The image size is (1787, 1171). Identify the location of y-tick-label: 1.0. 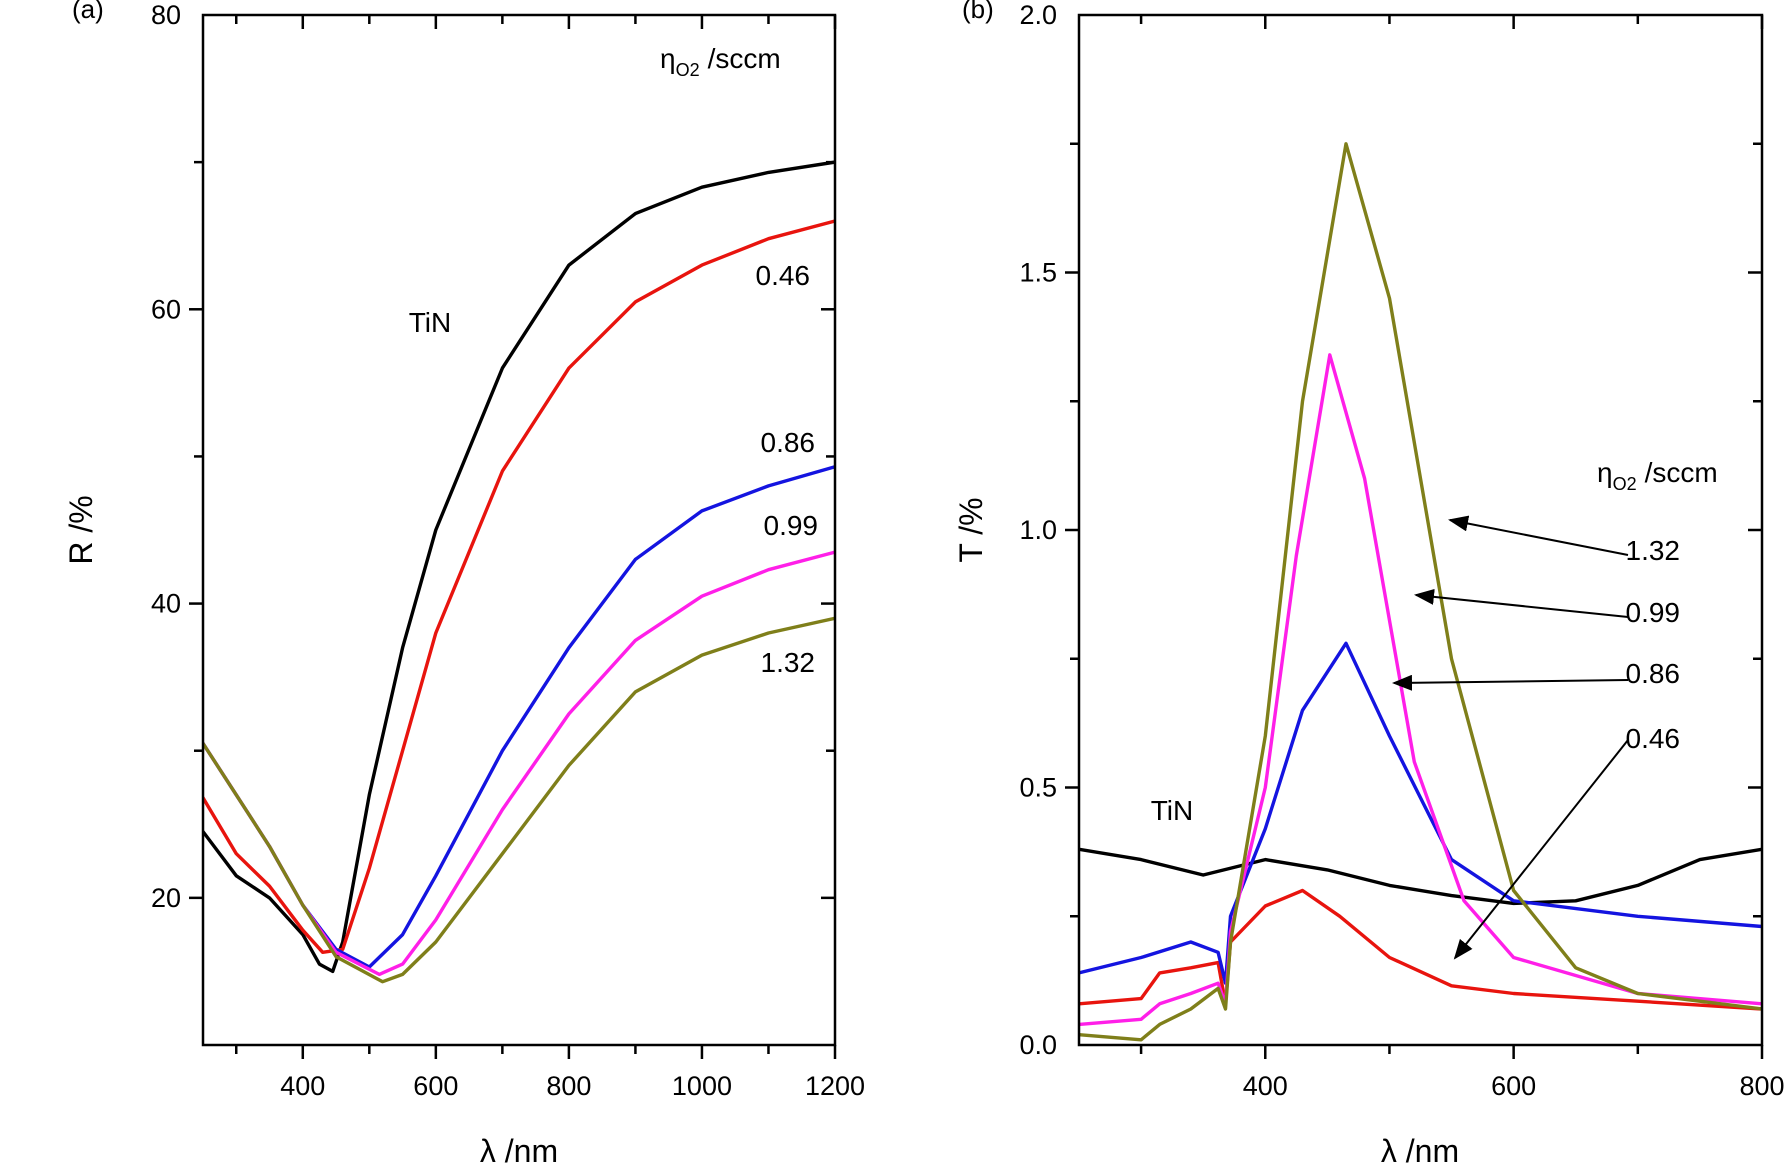
(1038, 530).